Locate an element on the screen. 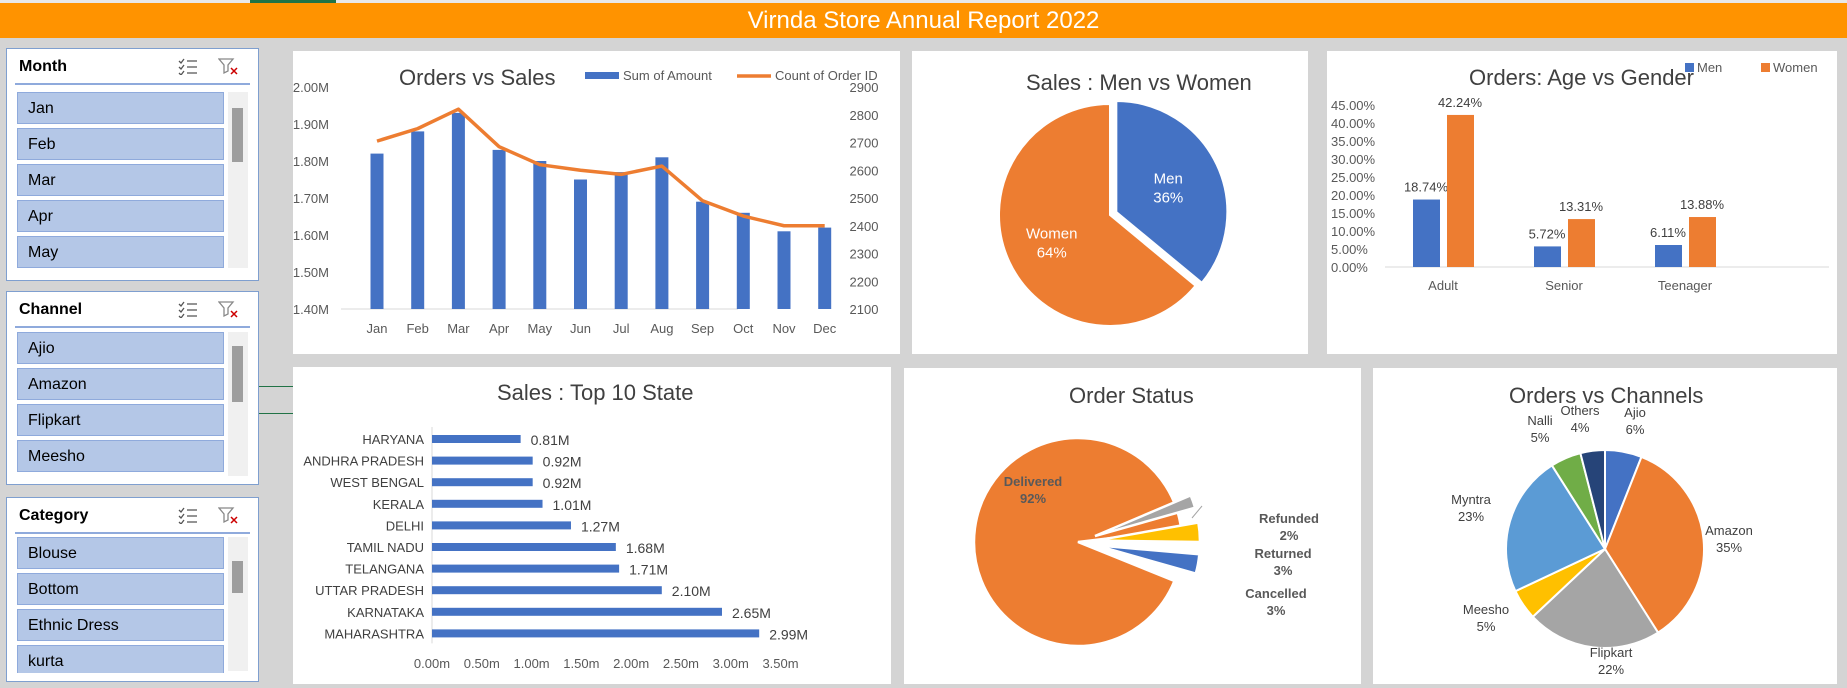 This screenshot has height=688, width=1847. y2-tick-label: 2800 is located at coordinates (864, 115).